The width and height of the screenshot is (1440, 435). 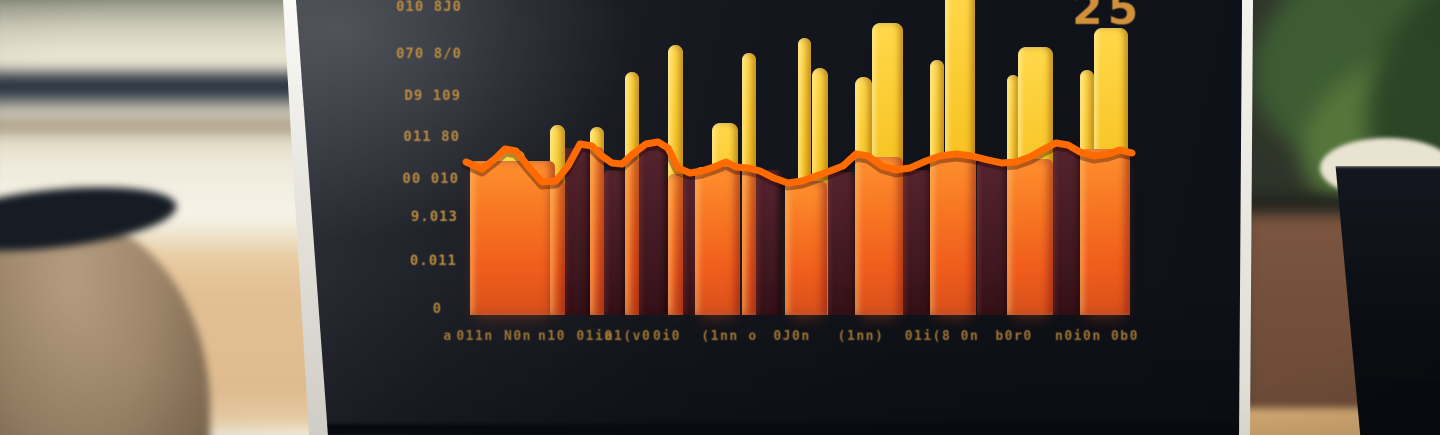 What do you see at coordinates (667, 336) in the screenshot?
I see `x-axis-label: 0i0` at bounding box center [667, 336].